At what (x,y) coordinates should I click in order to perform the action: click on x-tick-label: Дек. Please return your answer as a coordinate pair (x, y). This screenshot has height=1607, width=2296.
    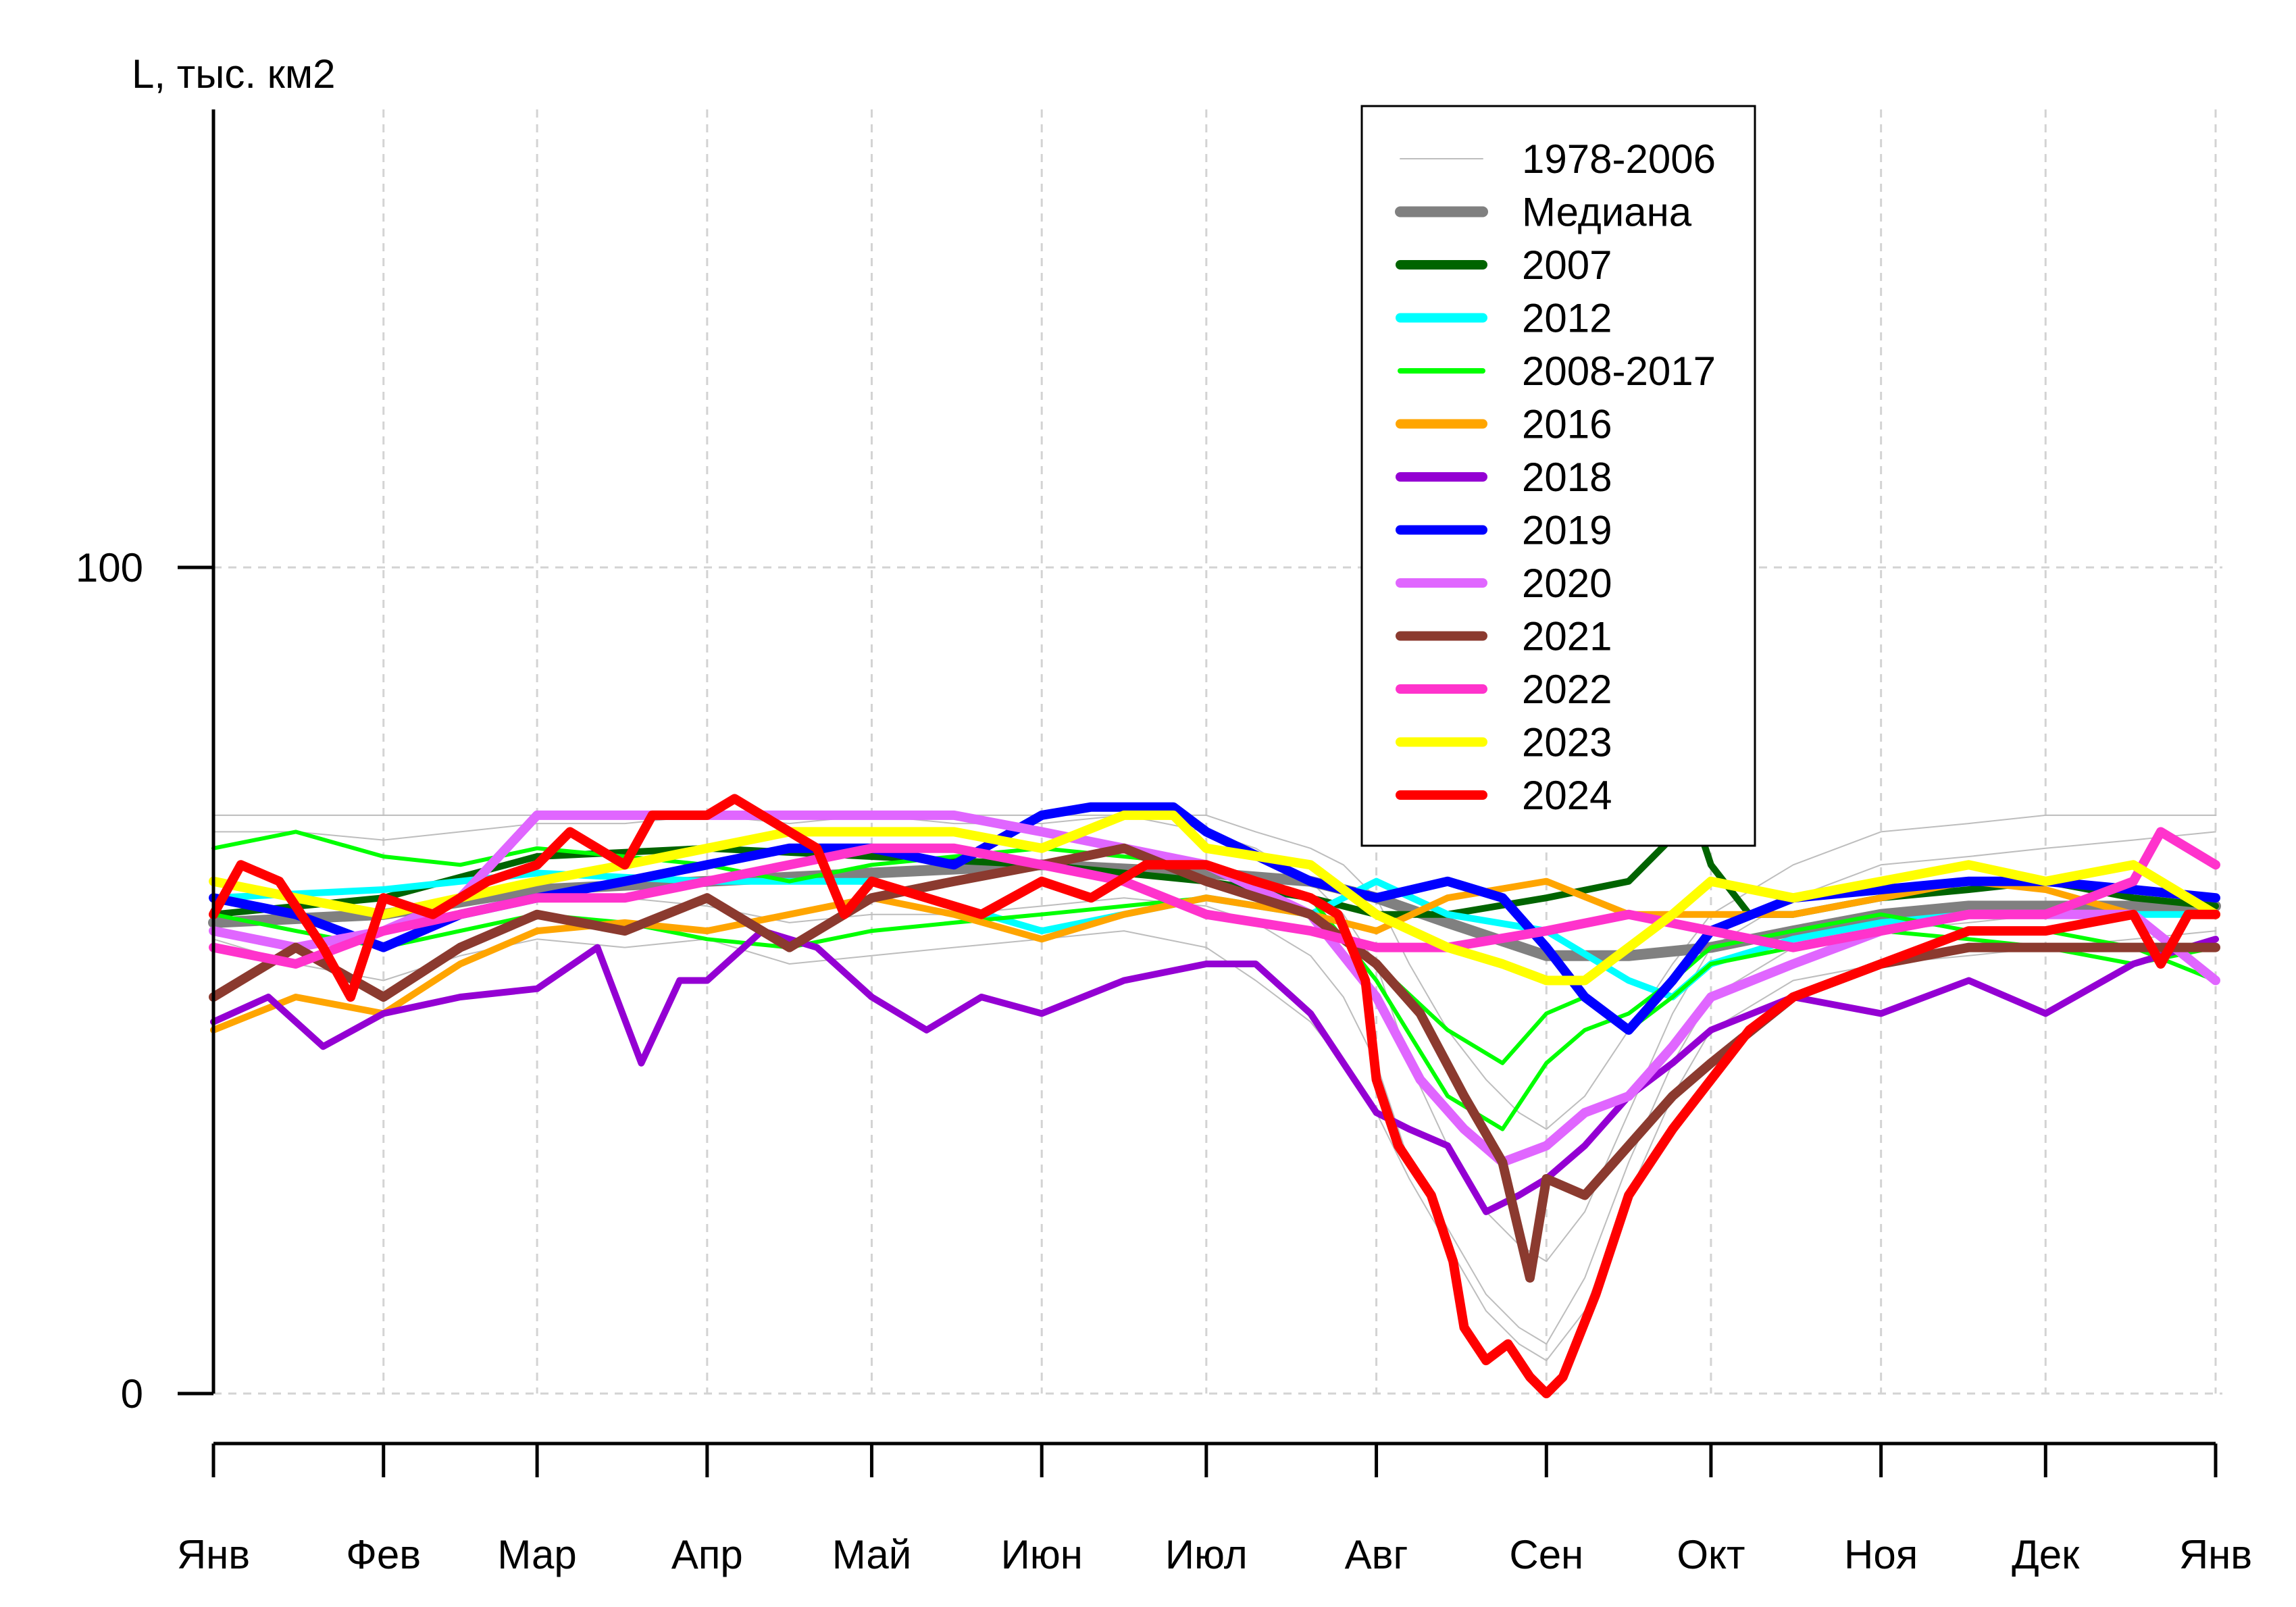
    Looking at the image, I should click on (2046, 1554).